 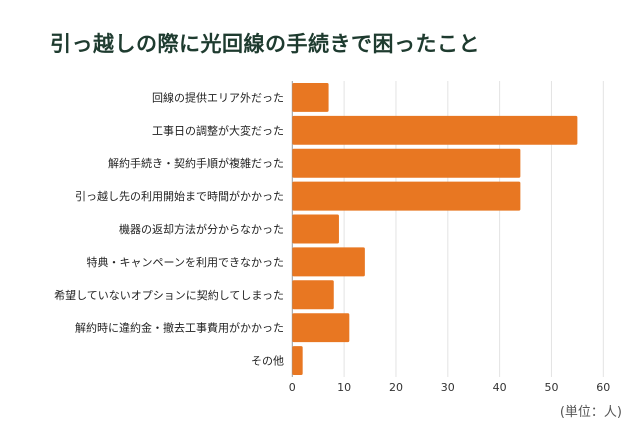 What do you see at coordinates (396, 387) in the screenshot?
I see `x-tick-label: 20` at bounding box center [396, 387].